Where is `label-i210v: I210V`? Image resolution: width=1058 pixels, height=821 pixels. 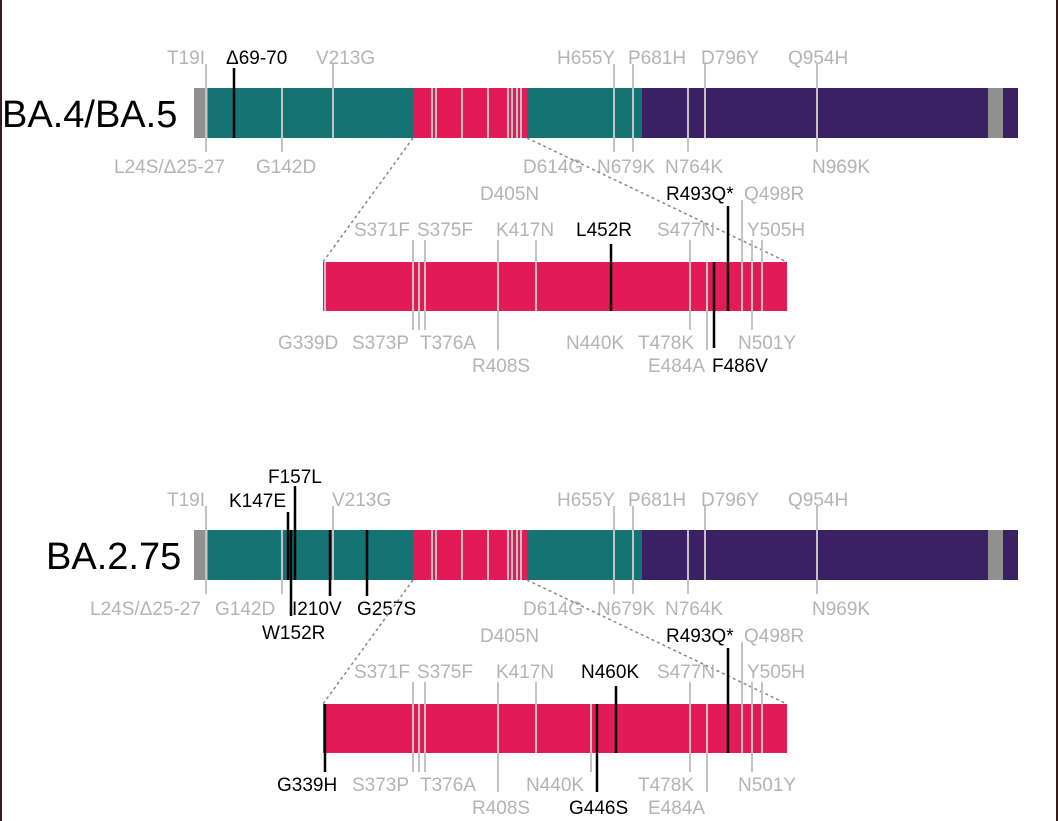 label-i210v: I210V is located at coordinates (317, 609).